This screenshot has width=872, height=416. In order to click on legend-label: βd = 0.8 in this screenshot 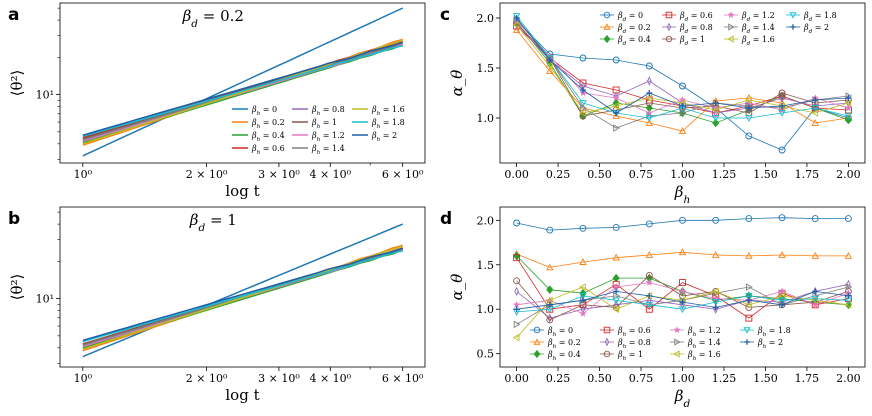, I will do `click(696, 29)`.